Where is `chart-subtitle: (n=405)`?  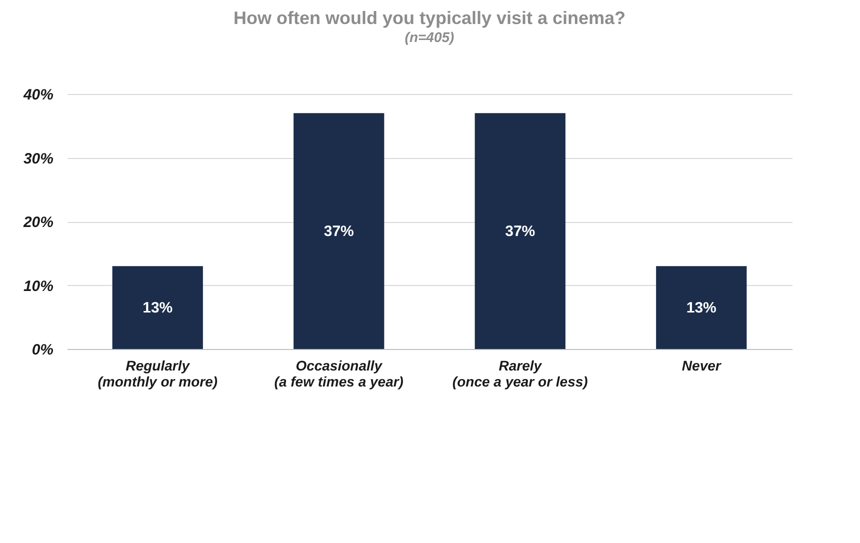
chart-subtitle: (n=405) is located at coordinates (429, 37).